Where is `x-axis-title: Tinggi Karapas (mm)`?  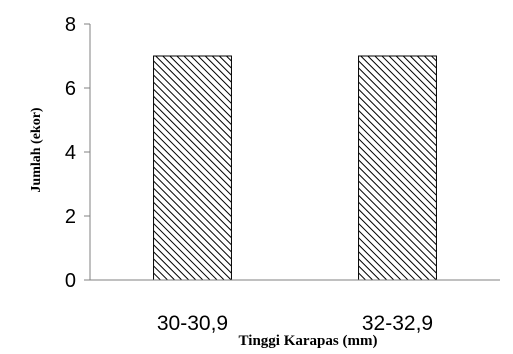 x-axis-title: Tinggi Karapas (mm) is located at coordinates (308, 341).